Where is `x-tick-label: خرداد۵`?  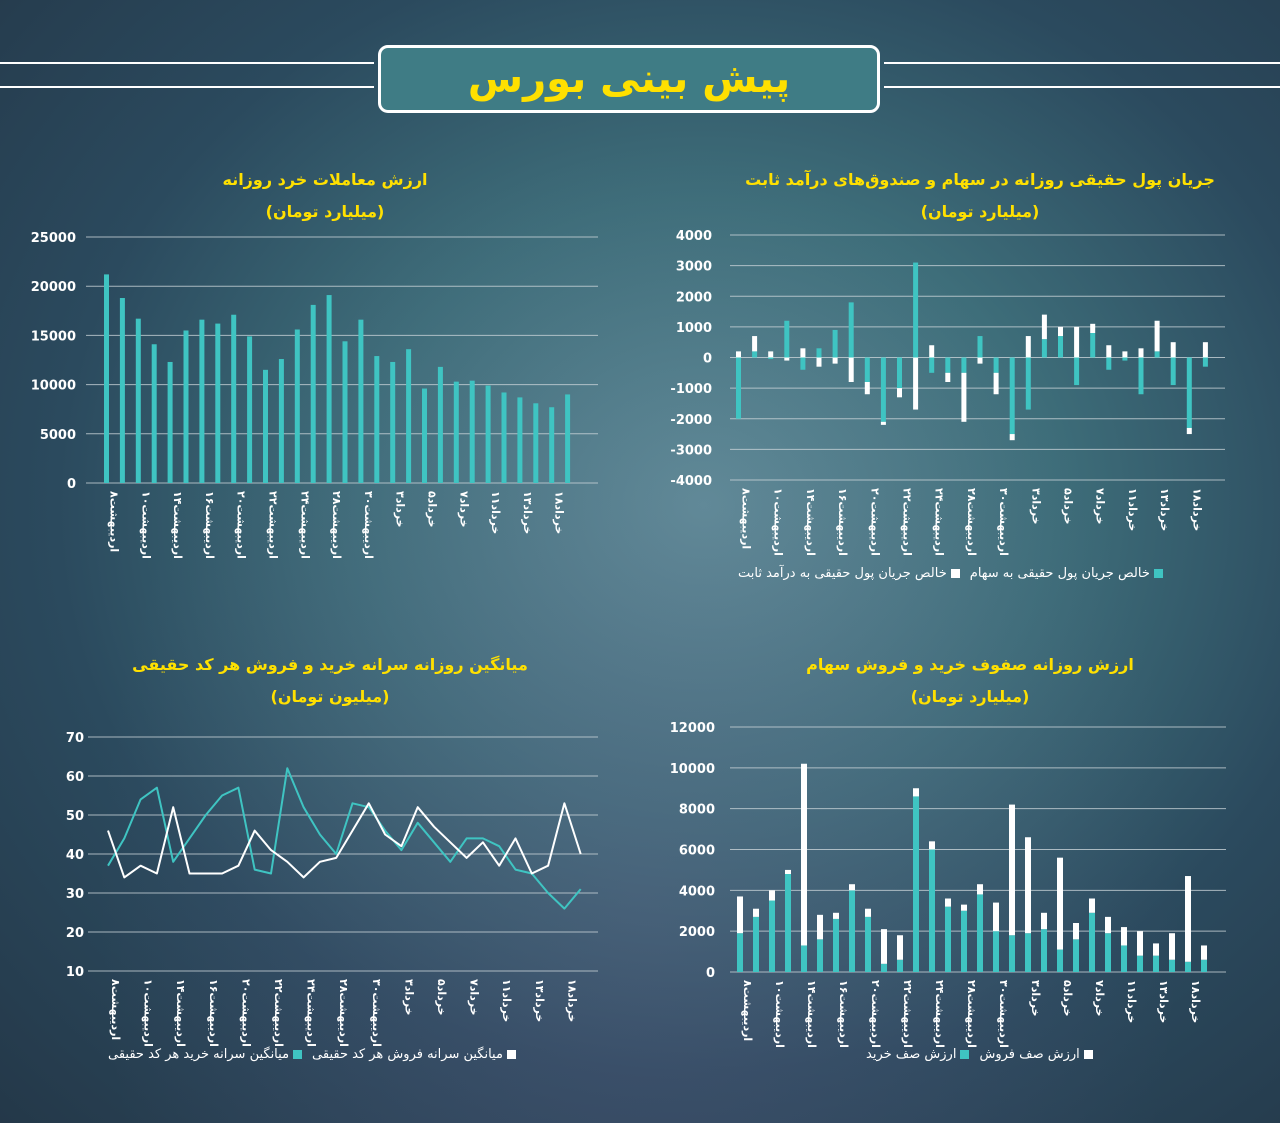 x-tick-label: خرداد۵ is located at coordinates (1067, 998).